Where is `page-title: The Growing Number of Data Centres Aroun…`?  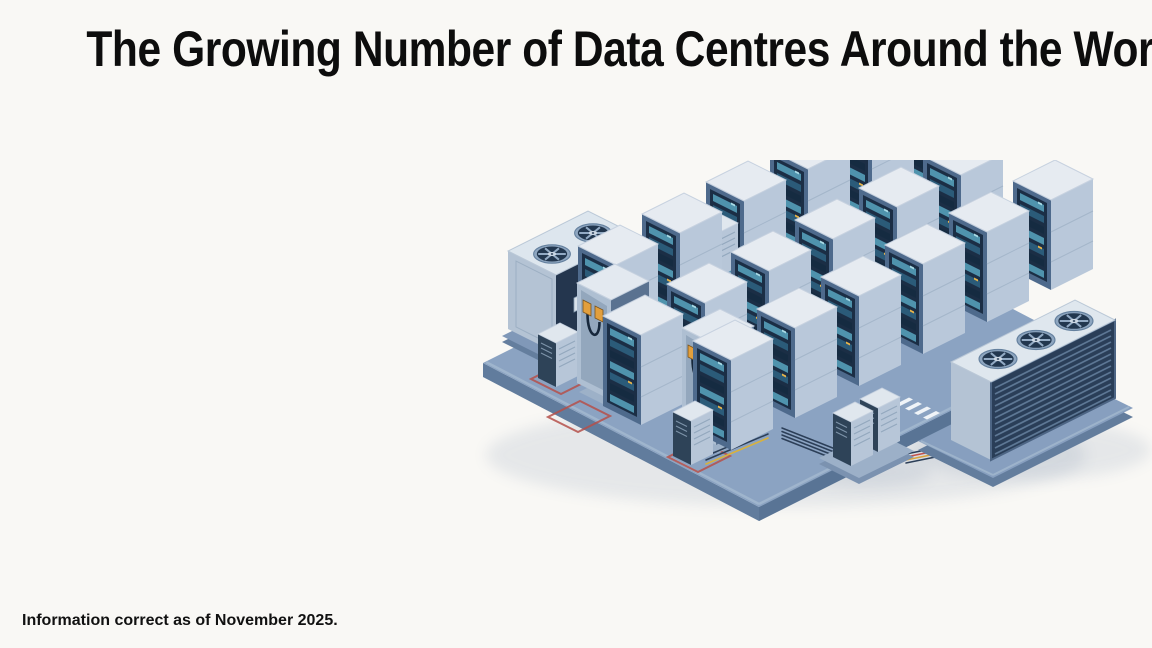 page-title: The Growing Number of Data Centres Aroun… is located at coordinates (619, 49).